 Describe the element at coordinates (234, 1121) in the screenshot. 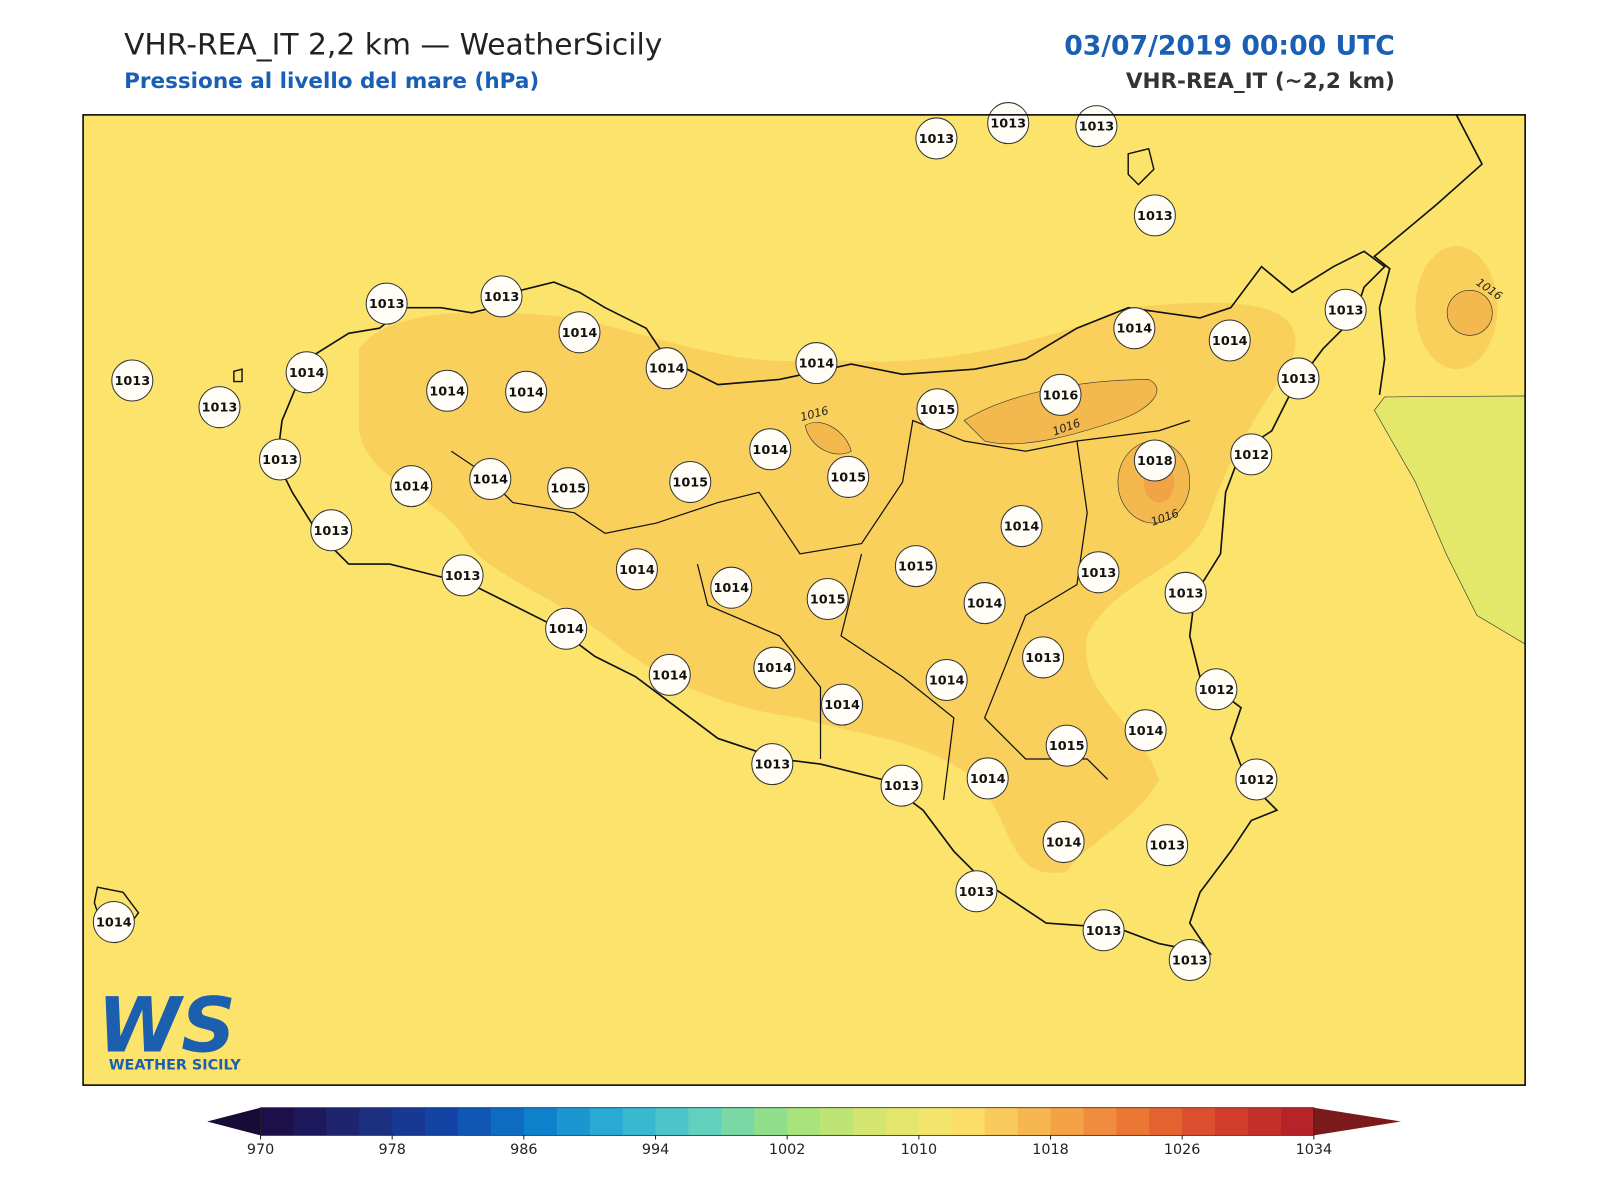

I see `colorbar-under` at that location.